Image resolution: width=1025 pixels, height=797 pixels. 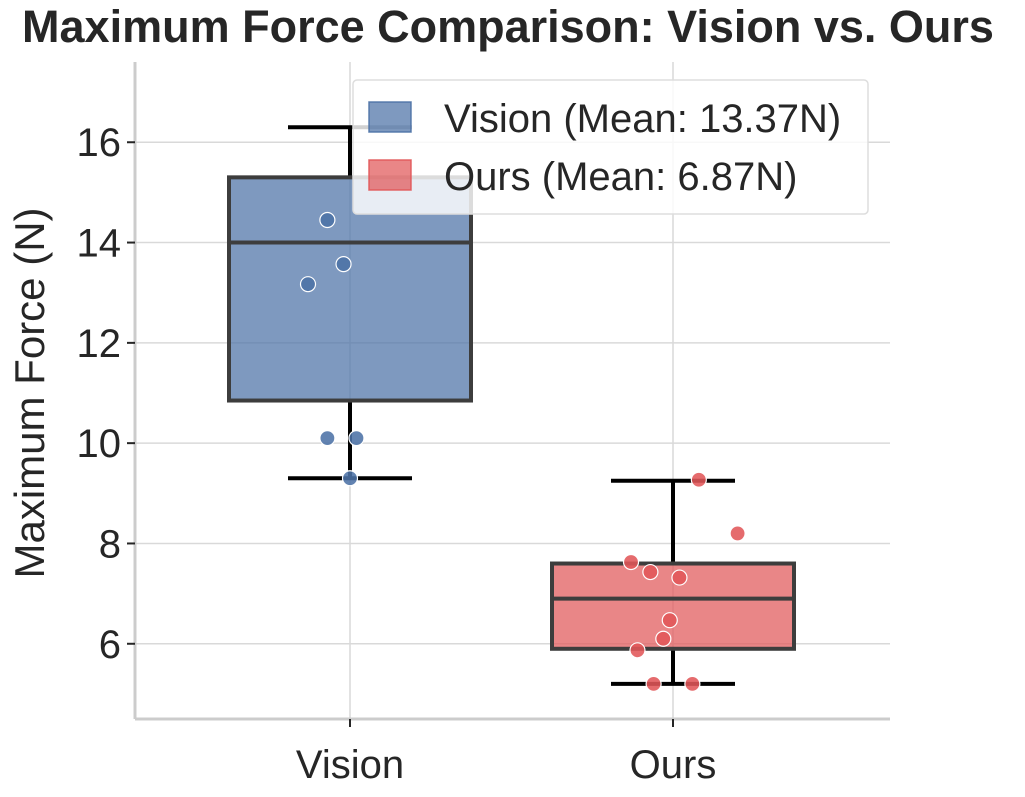 I want to click on y-tick-label: 14, so click(x=99, y=244).